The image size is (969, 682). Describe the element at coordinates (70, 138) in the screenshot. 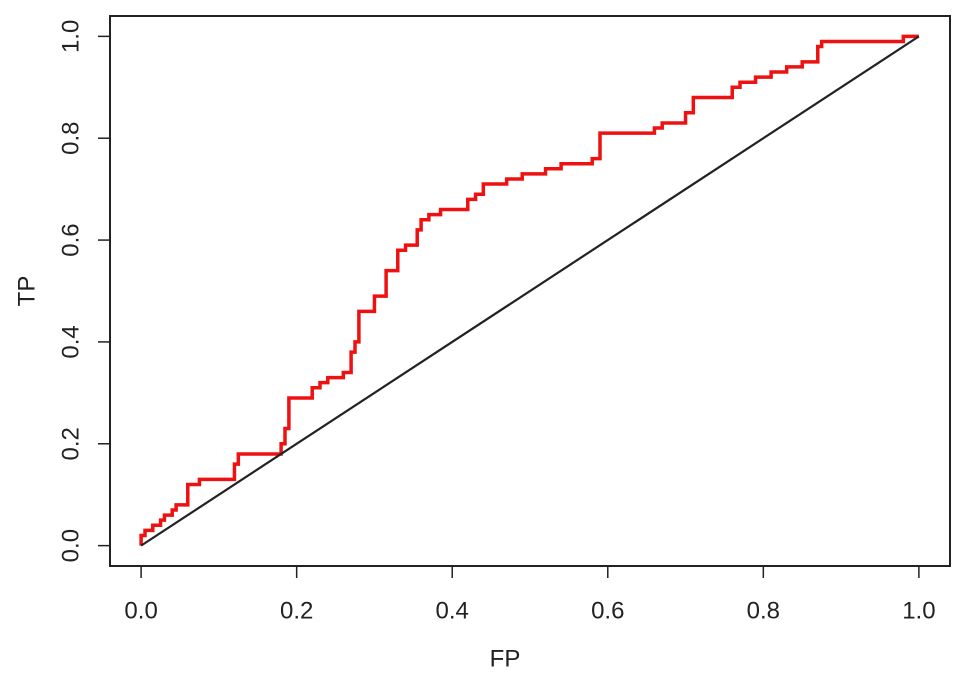

I see `y-tick-label: 0.8` at that location.